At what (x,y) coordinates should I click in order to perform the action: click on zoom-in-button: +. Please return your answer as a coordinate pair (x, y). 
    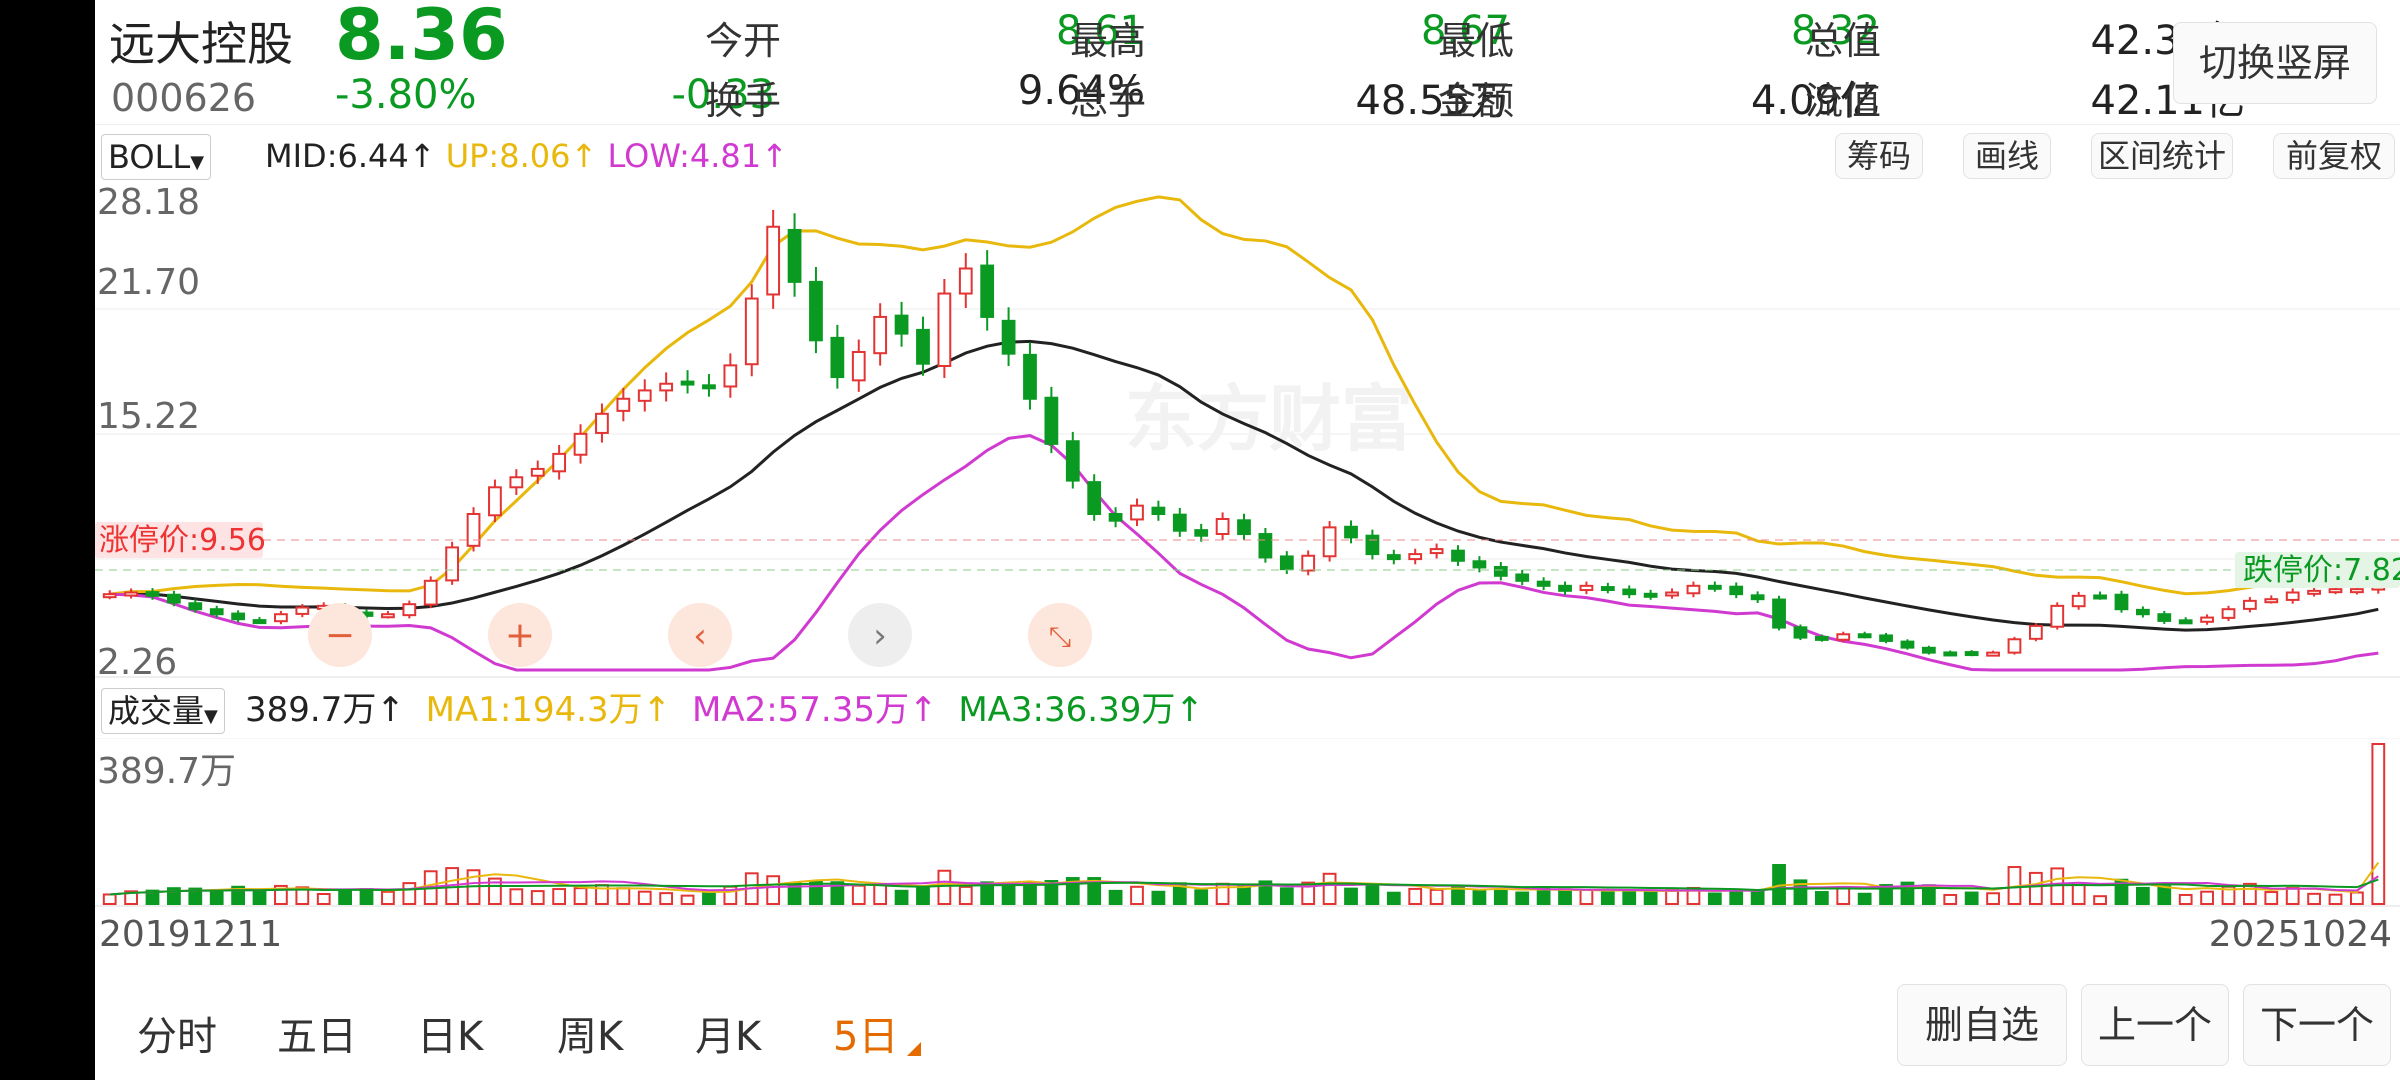
    Looking at the image, I should click on (520, 635).